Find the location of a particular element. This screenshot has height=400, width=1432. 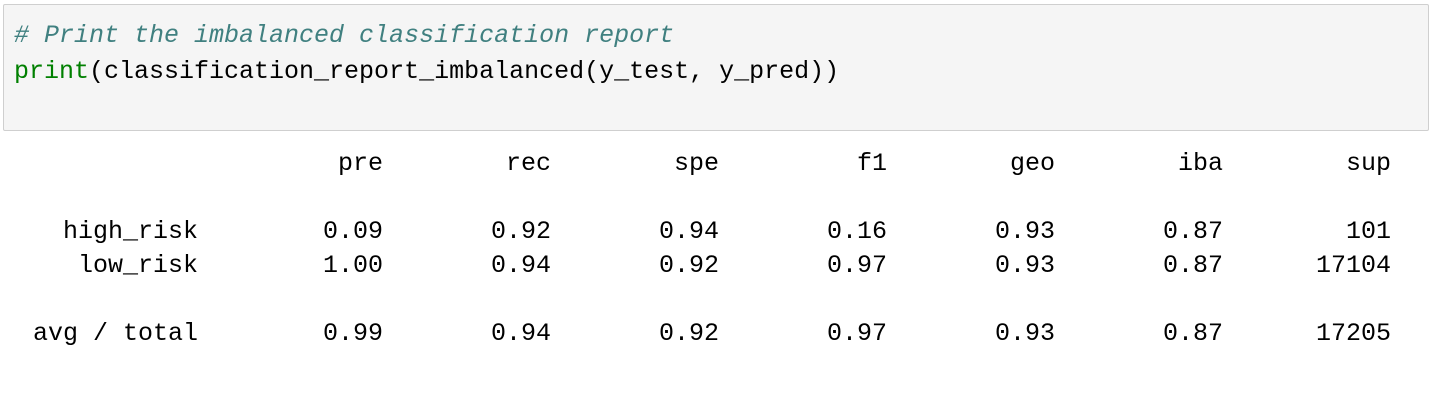

header-sup: sup is located at coordinates (1368, 163).